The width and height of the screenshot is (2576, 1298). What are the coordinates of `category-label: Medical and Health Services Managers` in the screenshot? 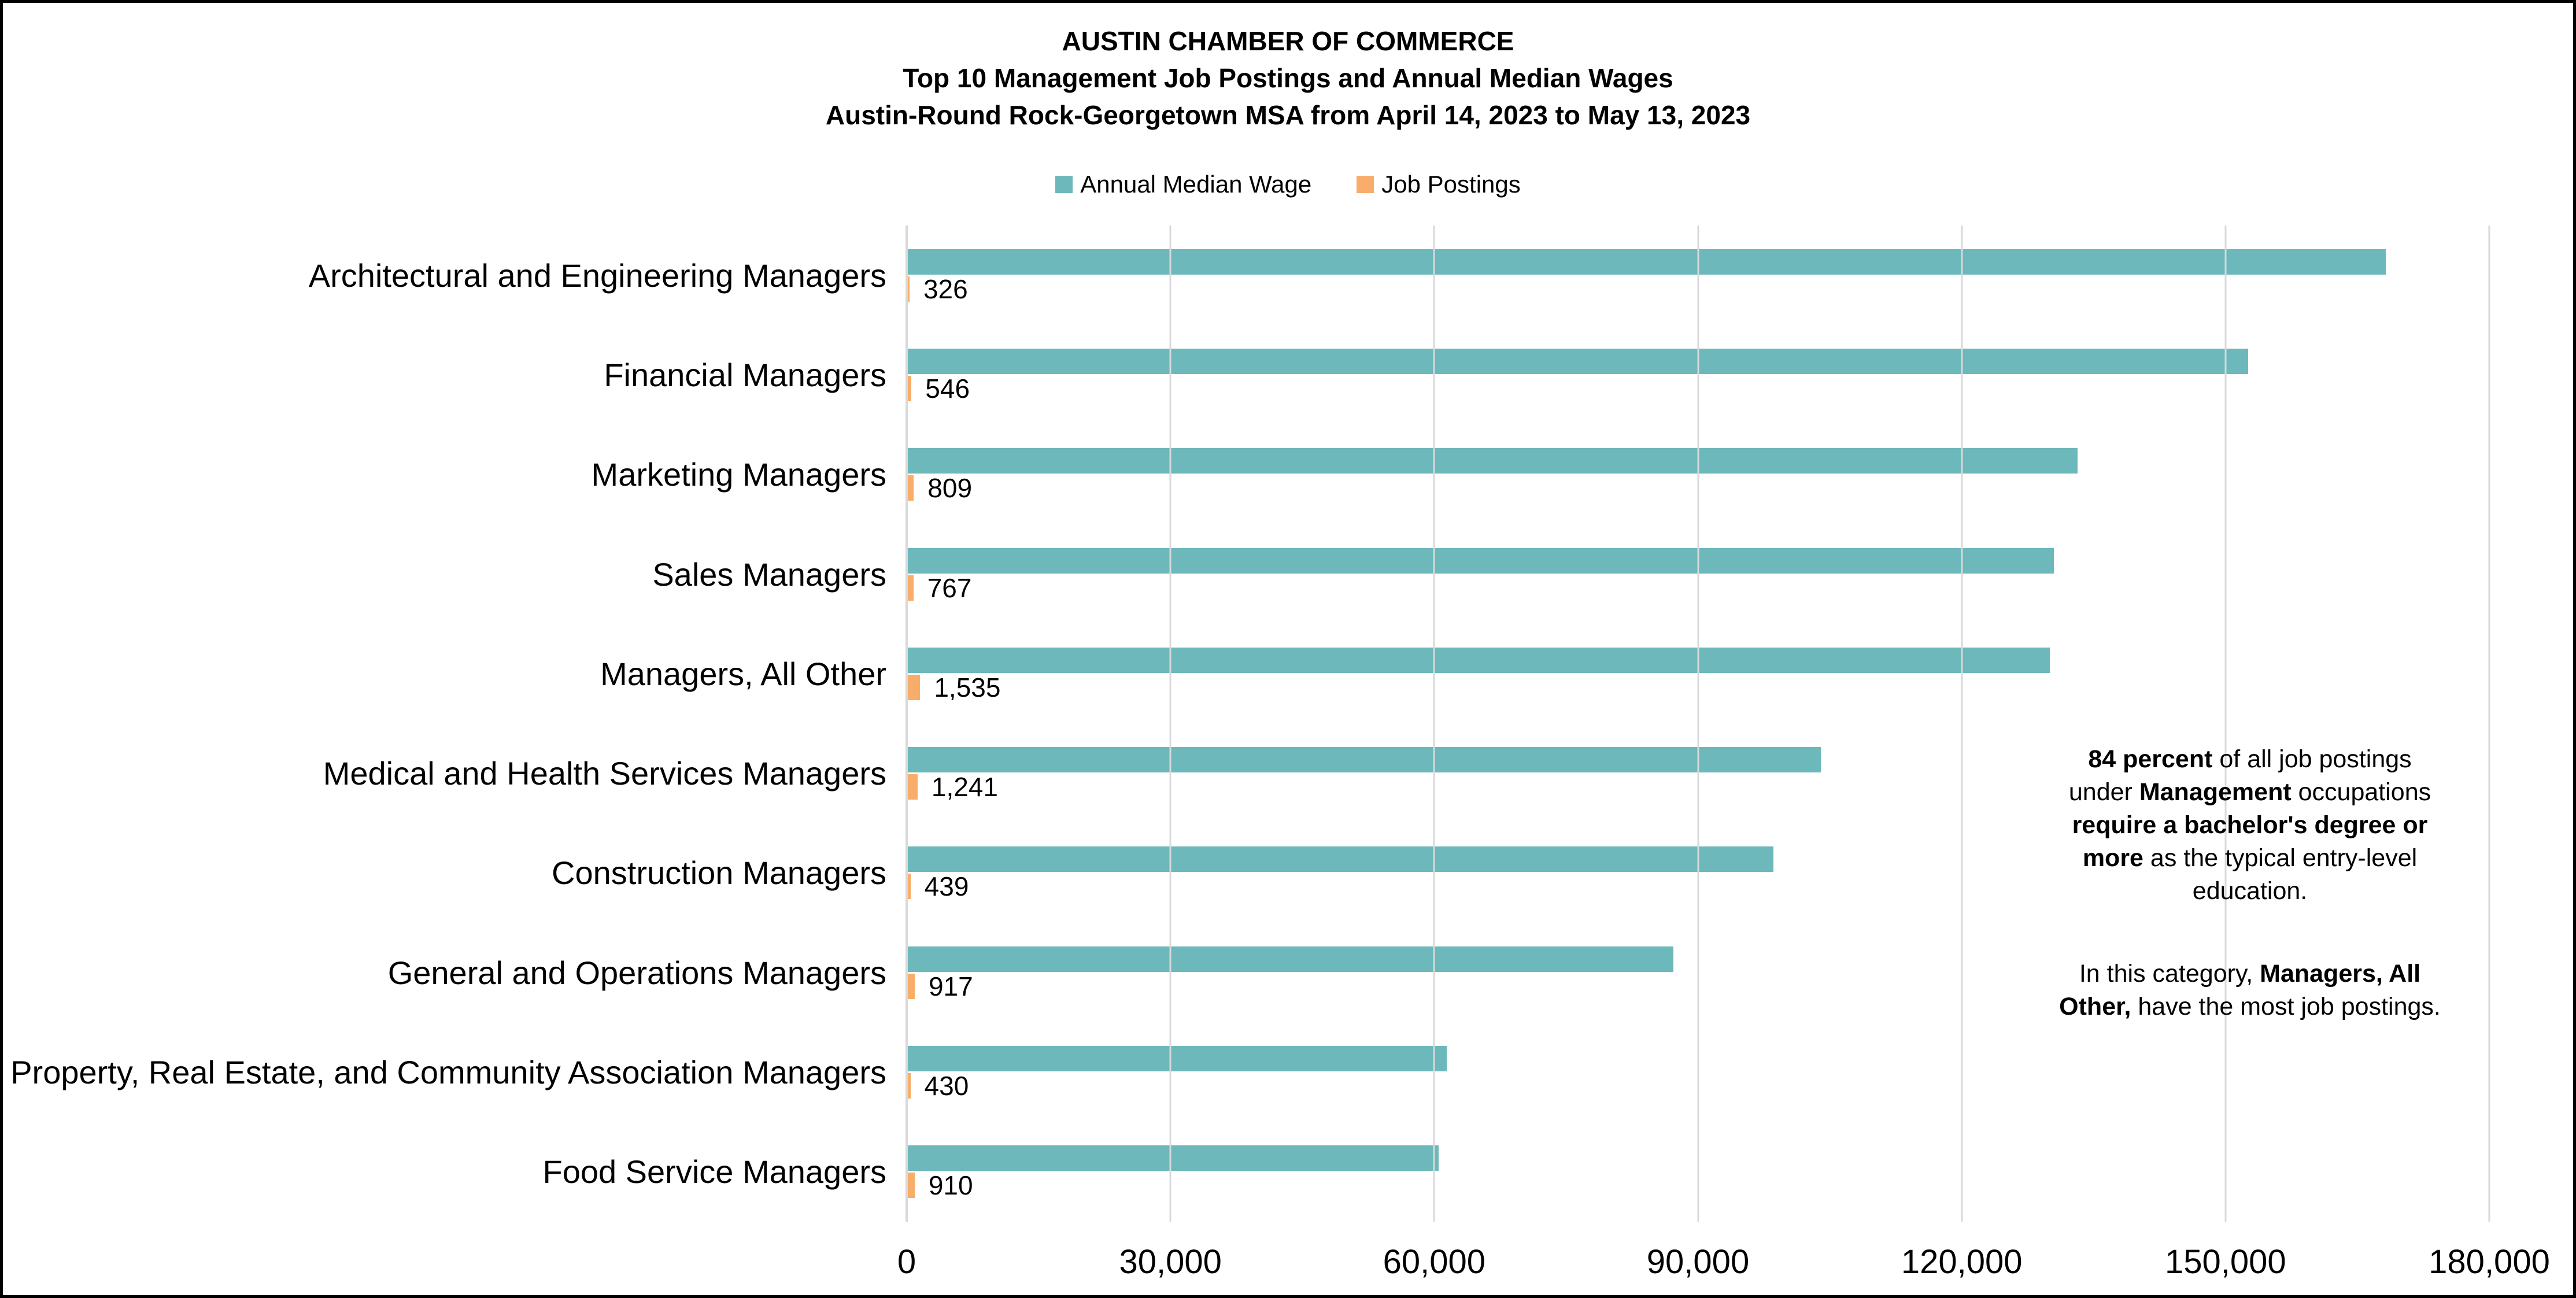 It's located at (604, 773).